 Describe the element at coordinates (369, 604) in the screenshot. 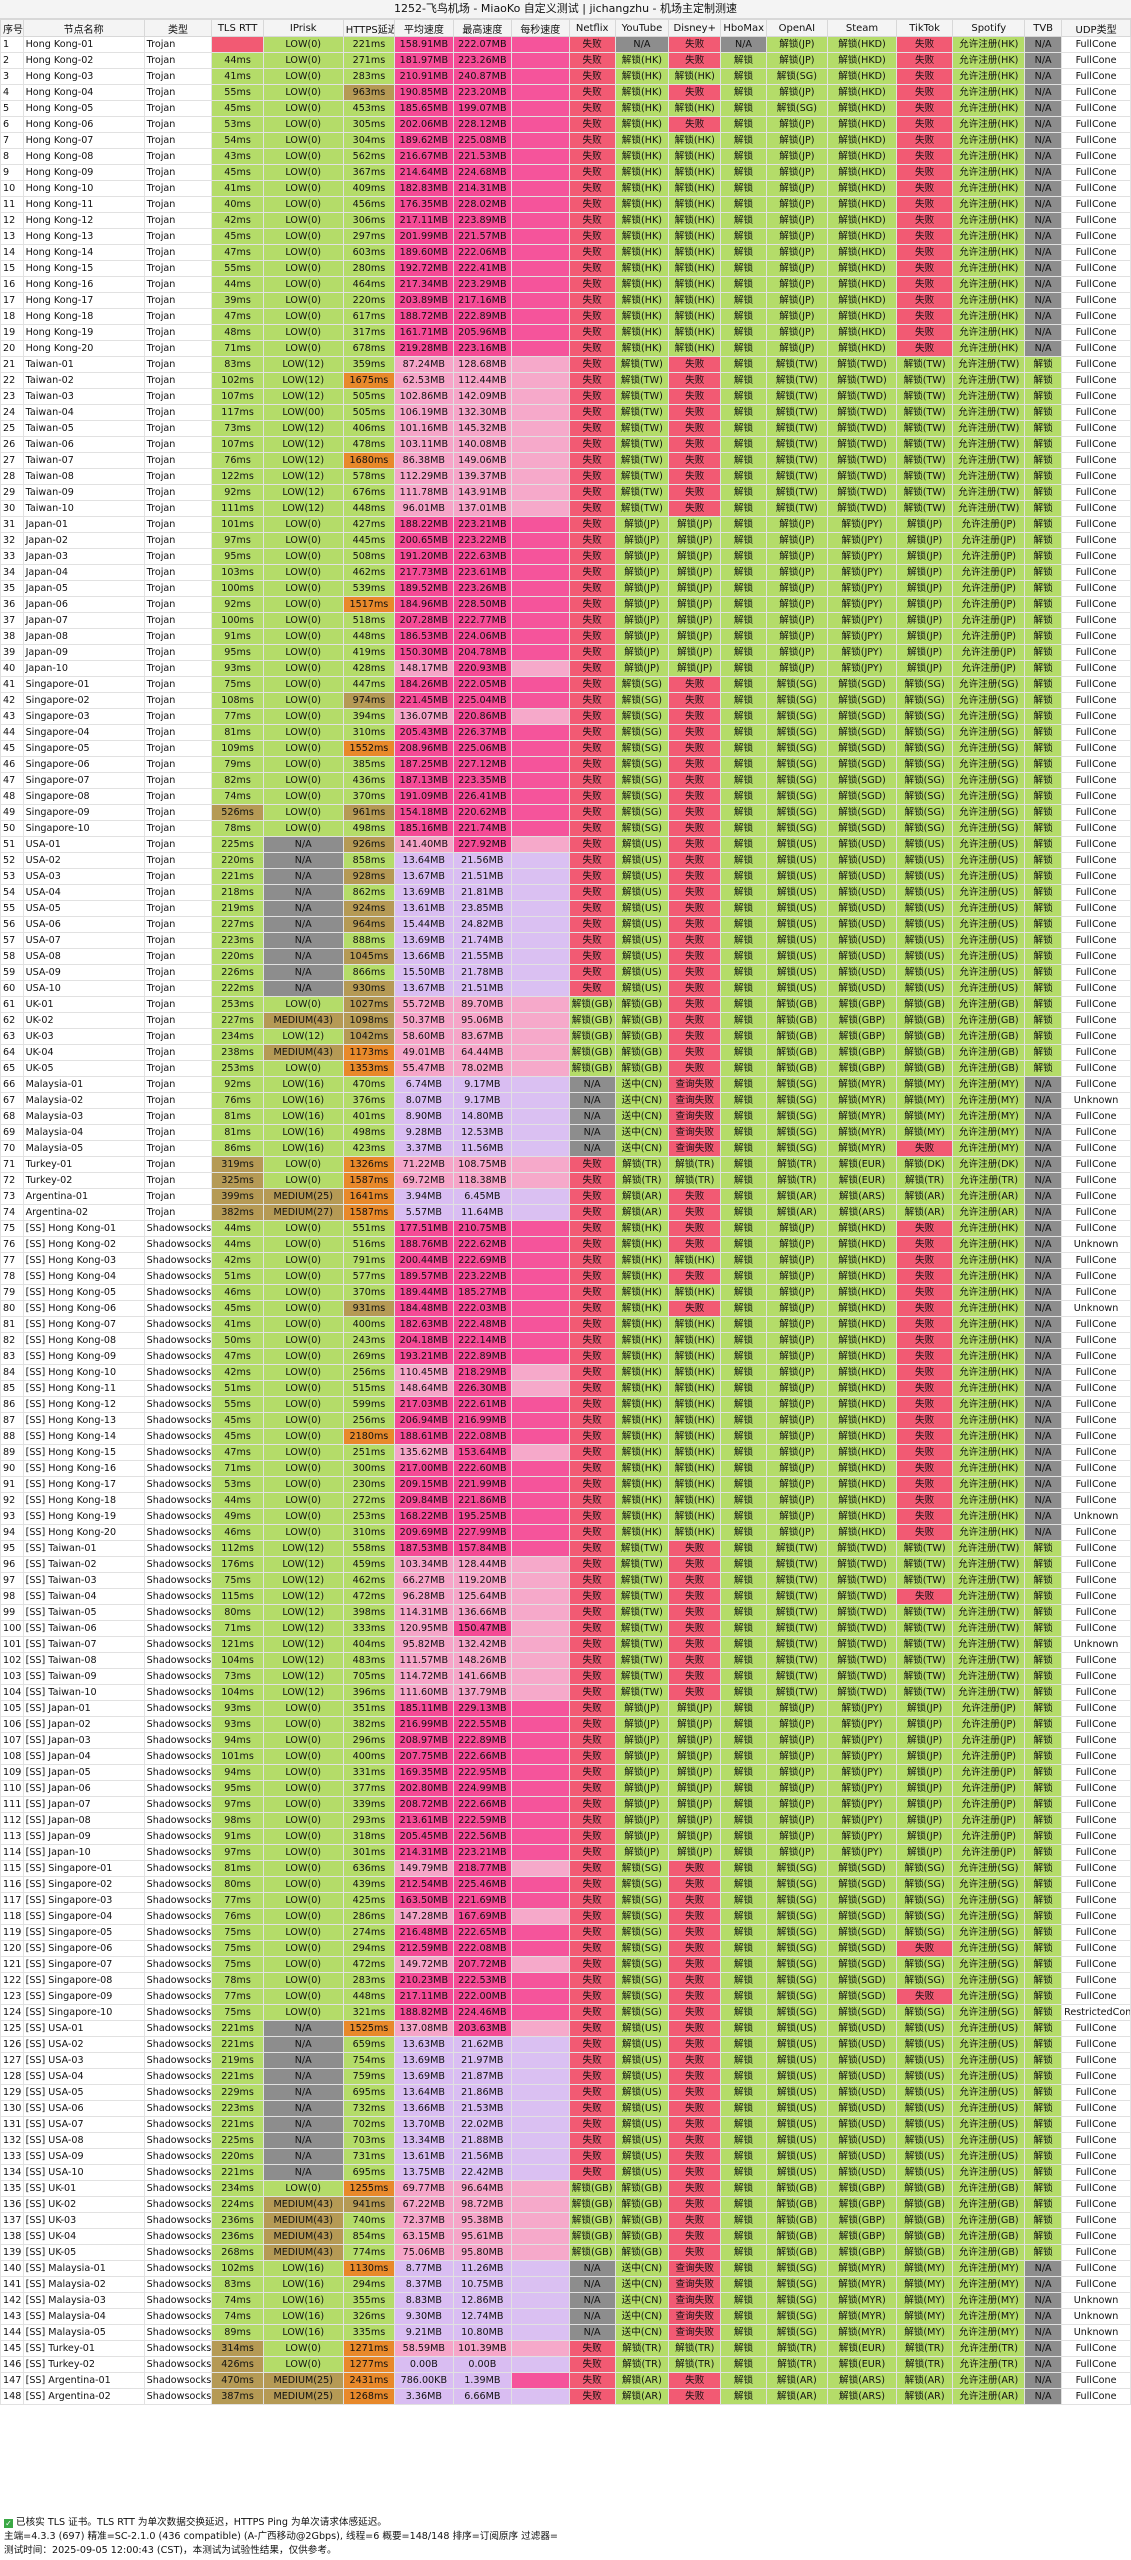

I see `table-cell: 1517ms` at that location.